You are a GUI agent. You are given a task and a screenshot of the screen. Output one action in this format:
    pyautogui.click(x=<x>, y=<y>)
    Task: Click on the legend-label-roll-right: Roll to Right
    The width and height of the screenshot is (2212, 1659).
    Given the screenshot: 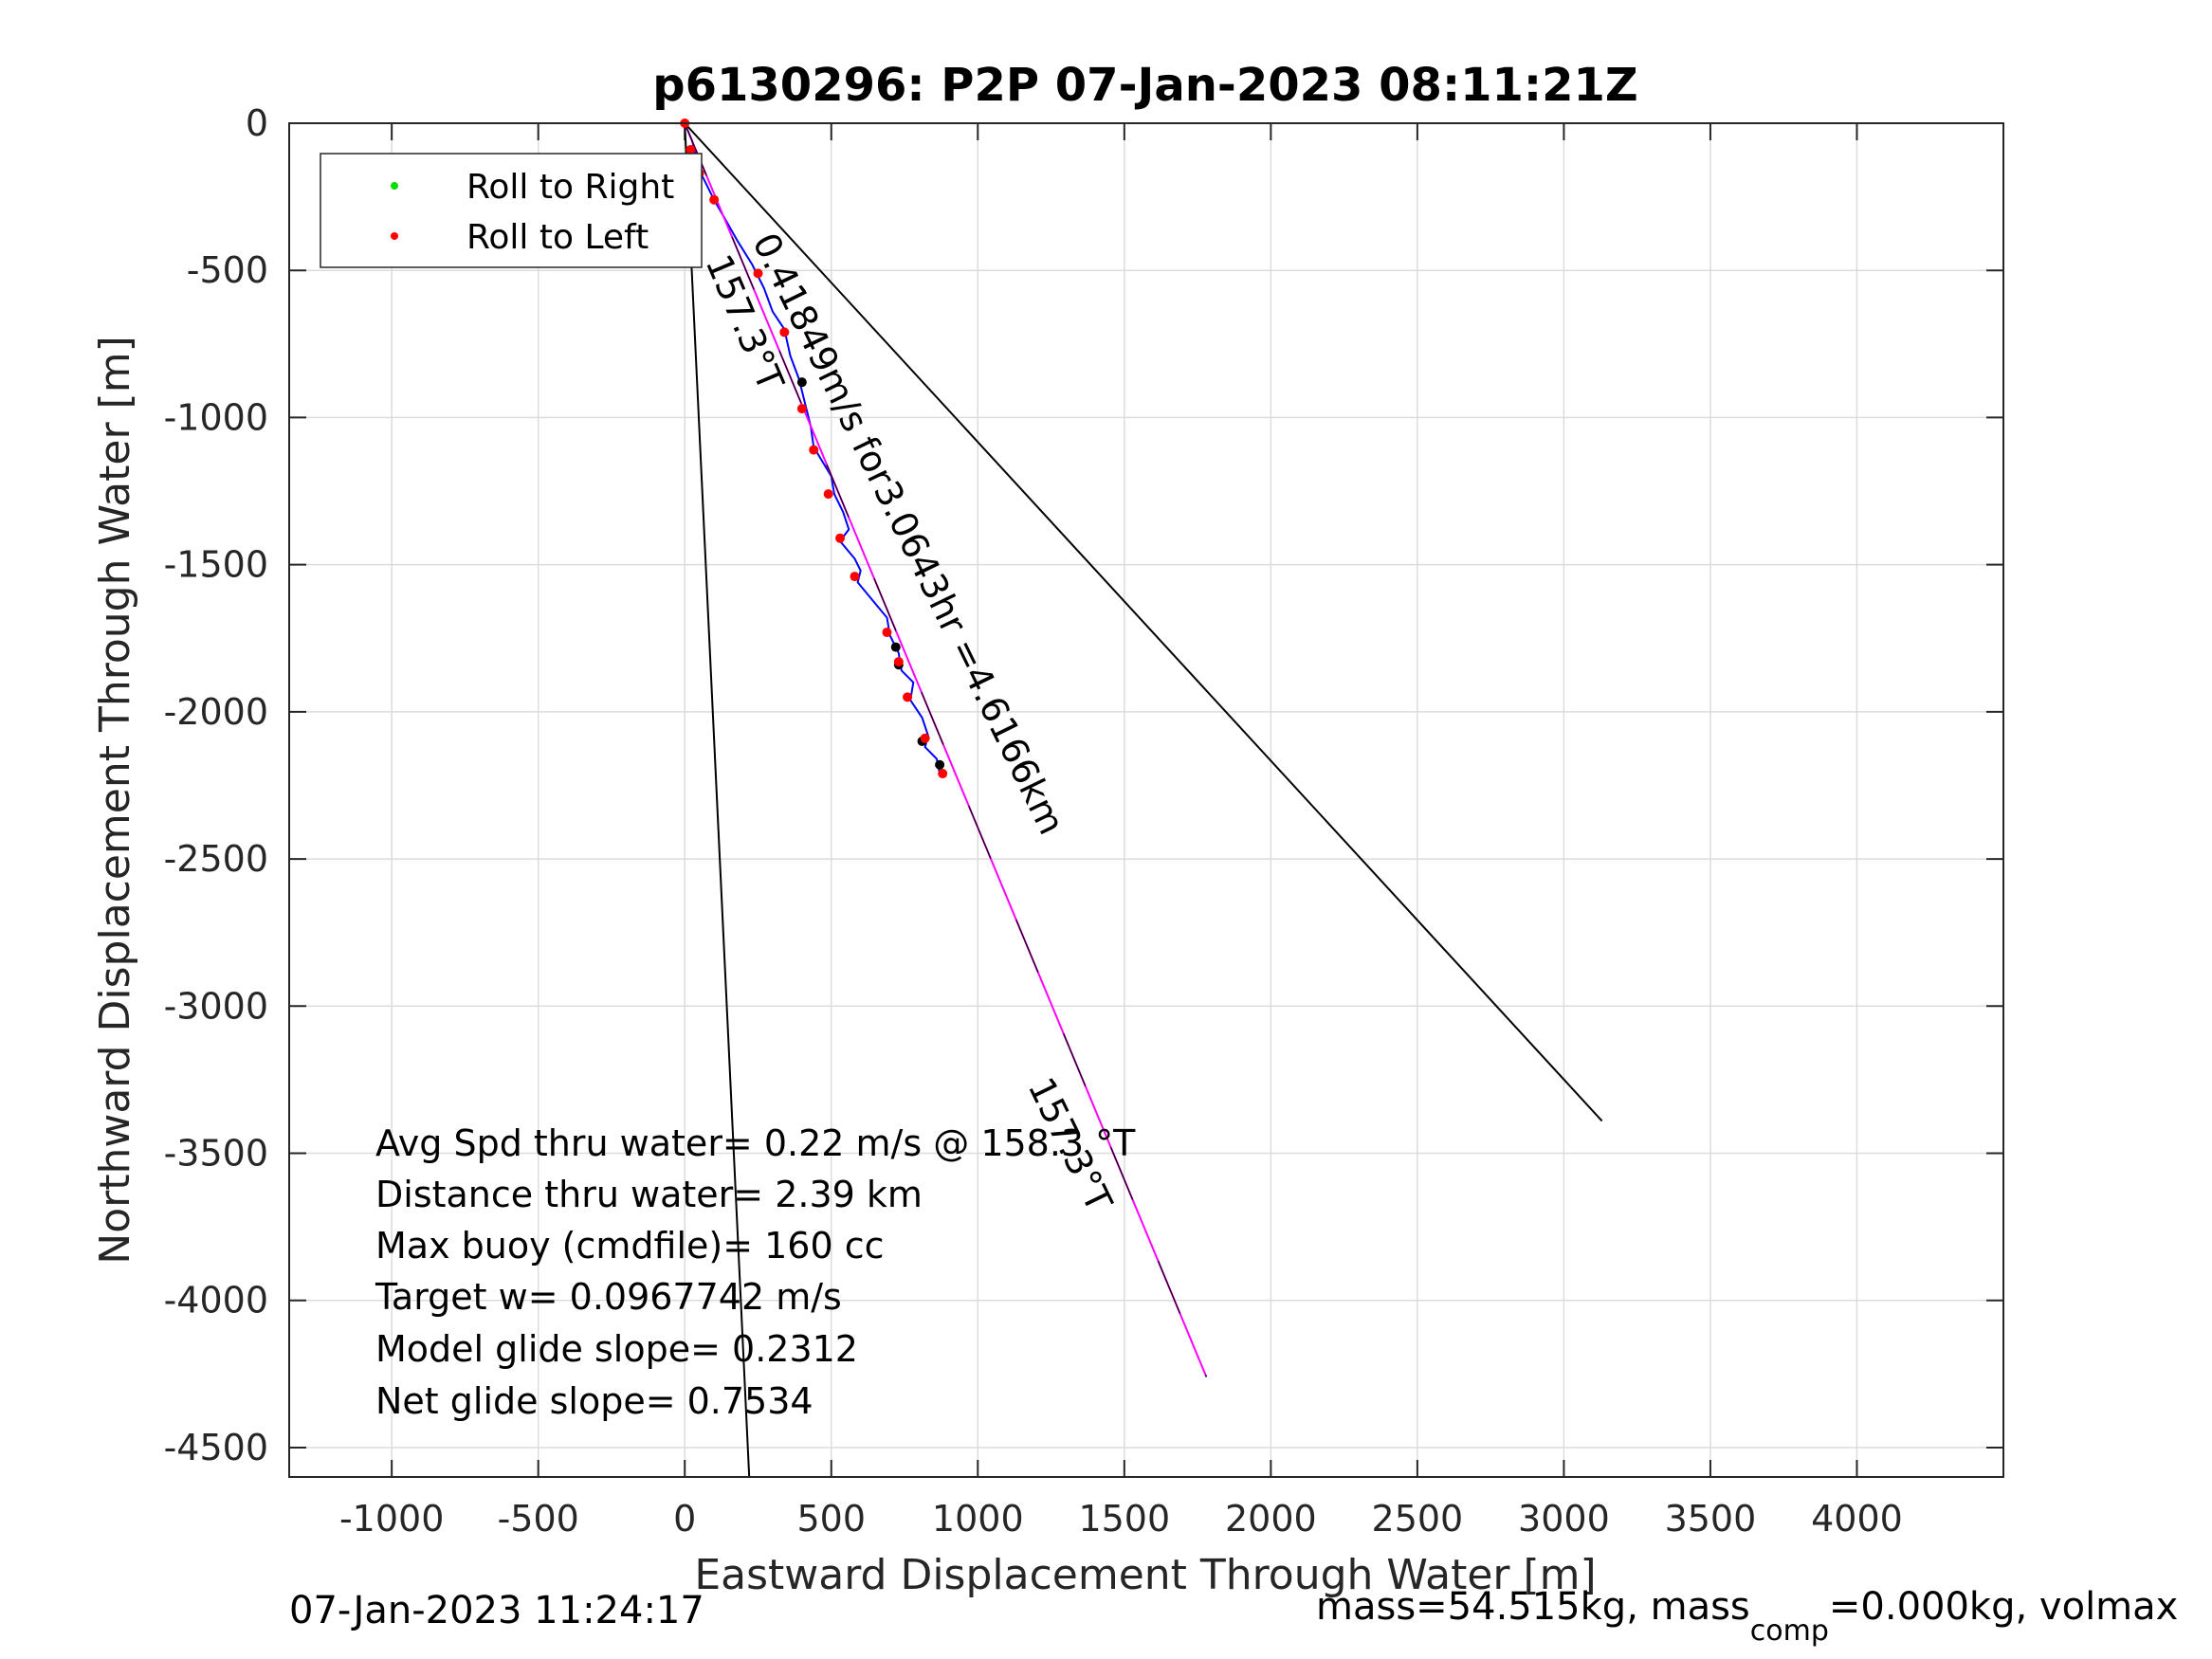 What is the action you would take?
    pyautogui.click(x=570, y=187)
    